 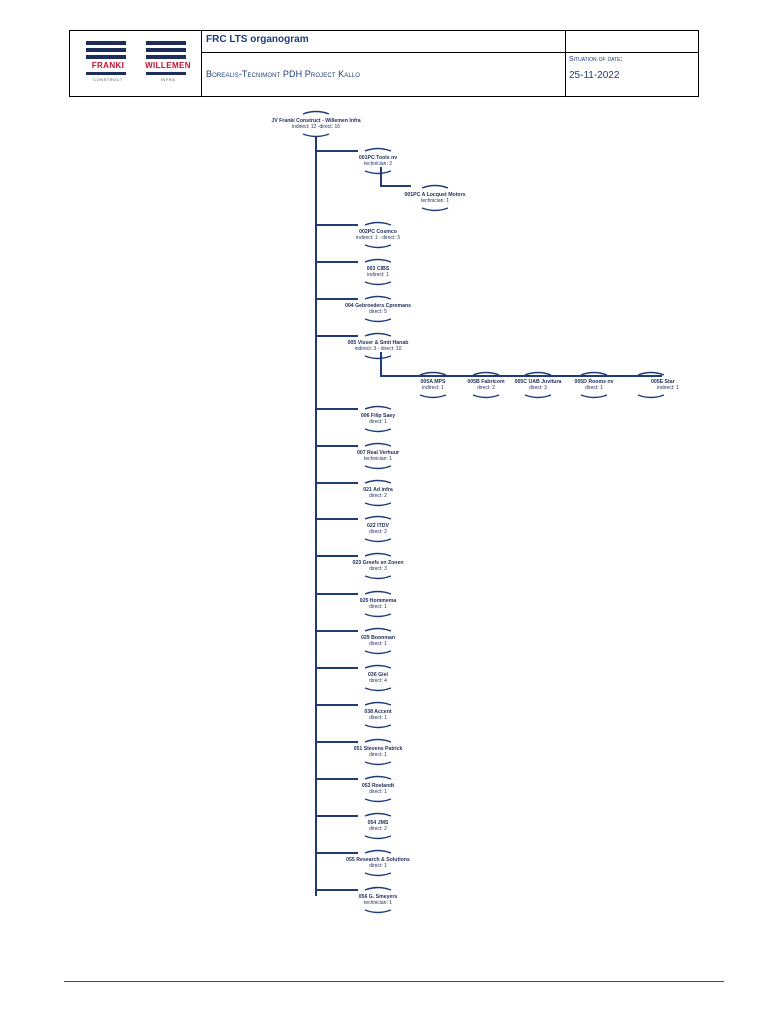 I want to click on node-name: 001PC A Locquet Motors, so click(x=434, y=195).